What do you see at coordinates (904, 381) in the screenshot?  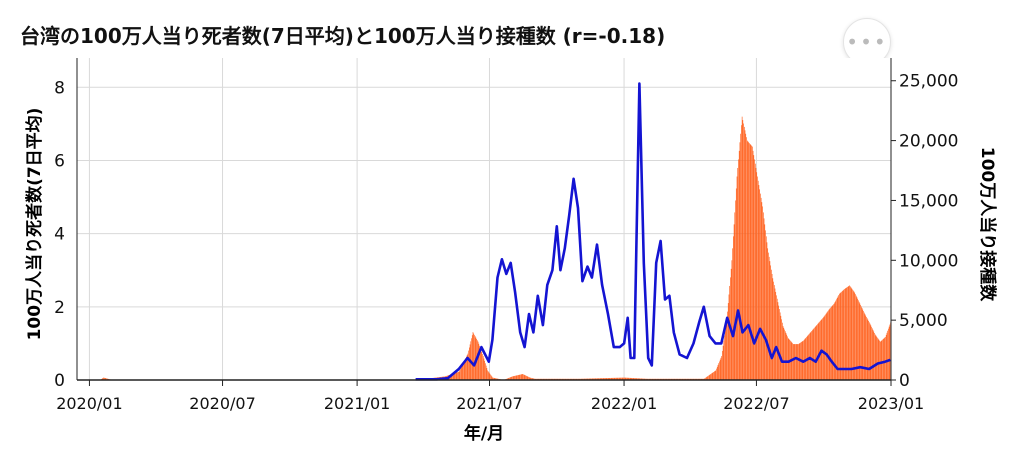 I see `y-right-tick-label: 0` at bounding box center [904, 381].